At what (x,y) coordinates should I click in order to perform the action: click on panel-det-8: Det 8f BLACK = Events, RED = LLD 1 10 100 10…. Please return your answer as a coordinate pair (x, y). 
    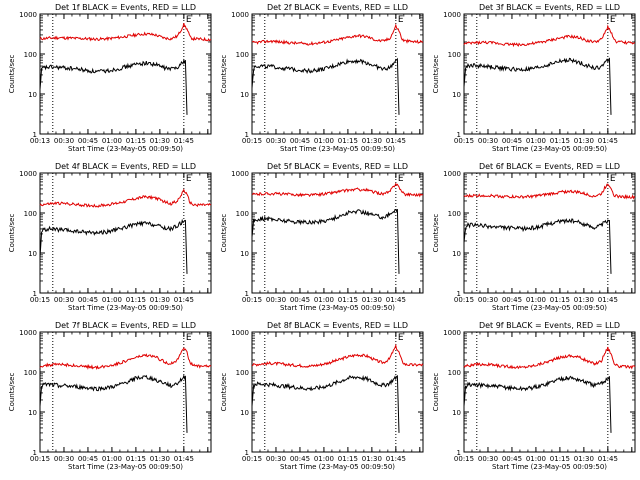
    Looking at the image, I should click on (322, 396).